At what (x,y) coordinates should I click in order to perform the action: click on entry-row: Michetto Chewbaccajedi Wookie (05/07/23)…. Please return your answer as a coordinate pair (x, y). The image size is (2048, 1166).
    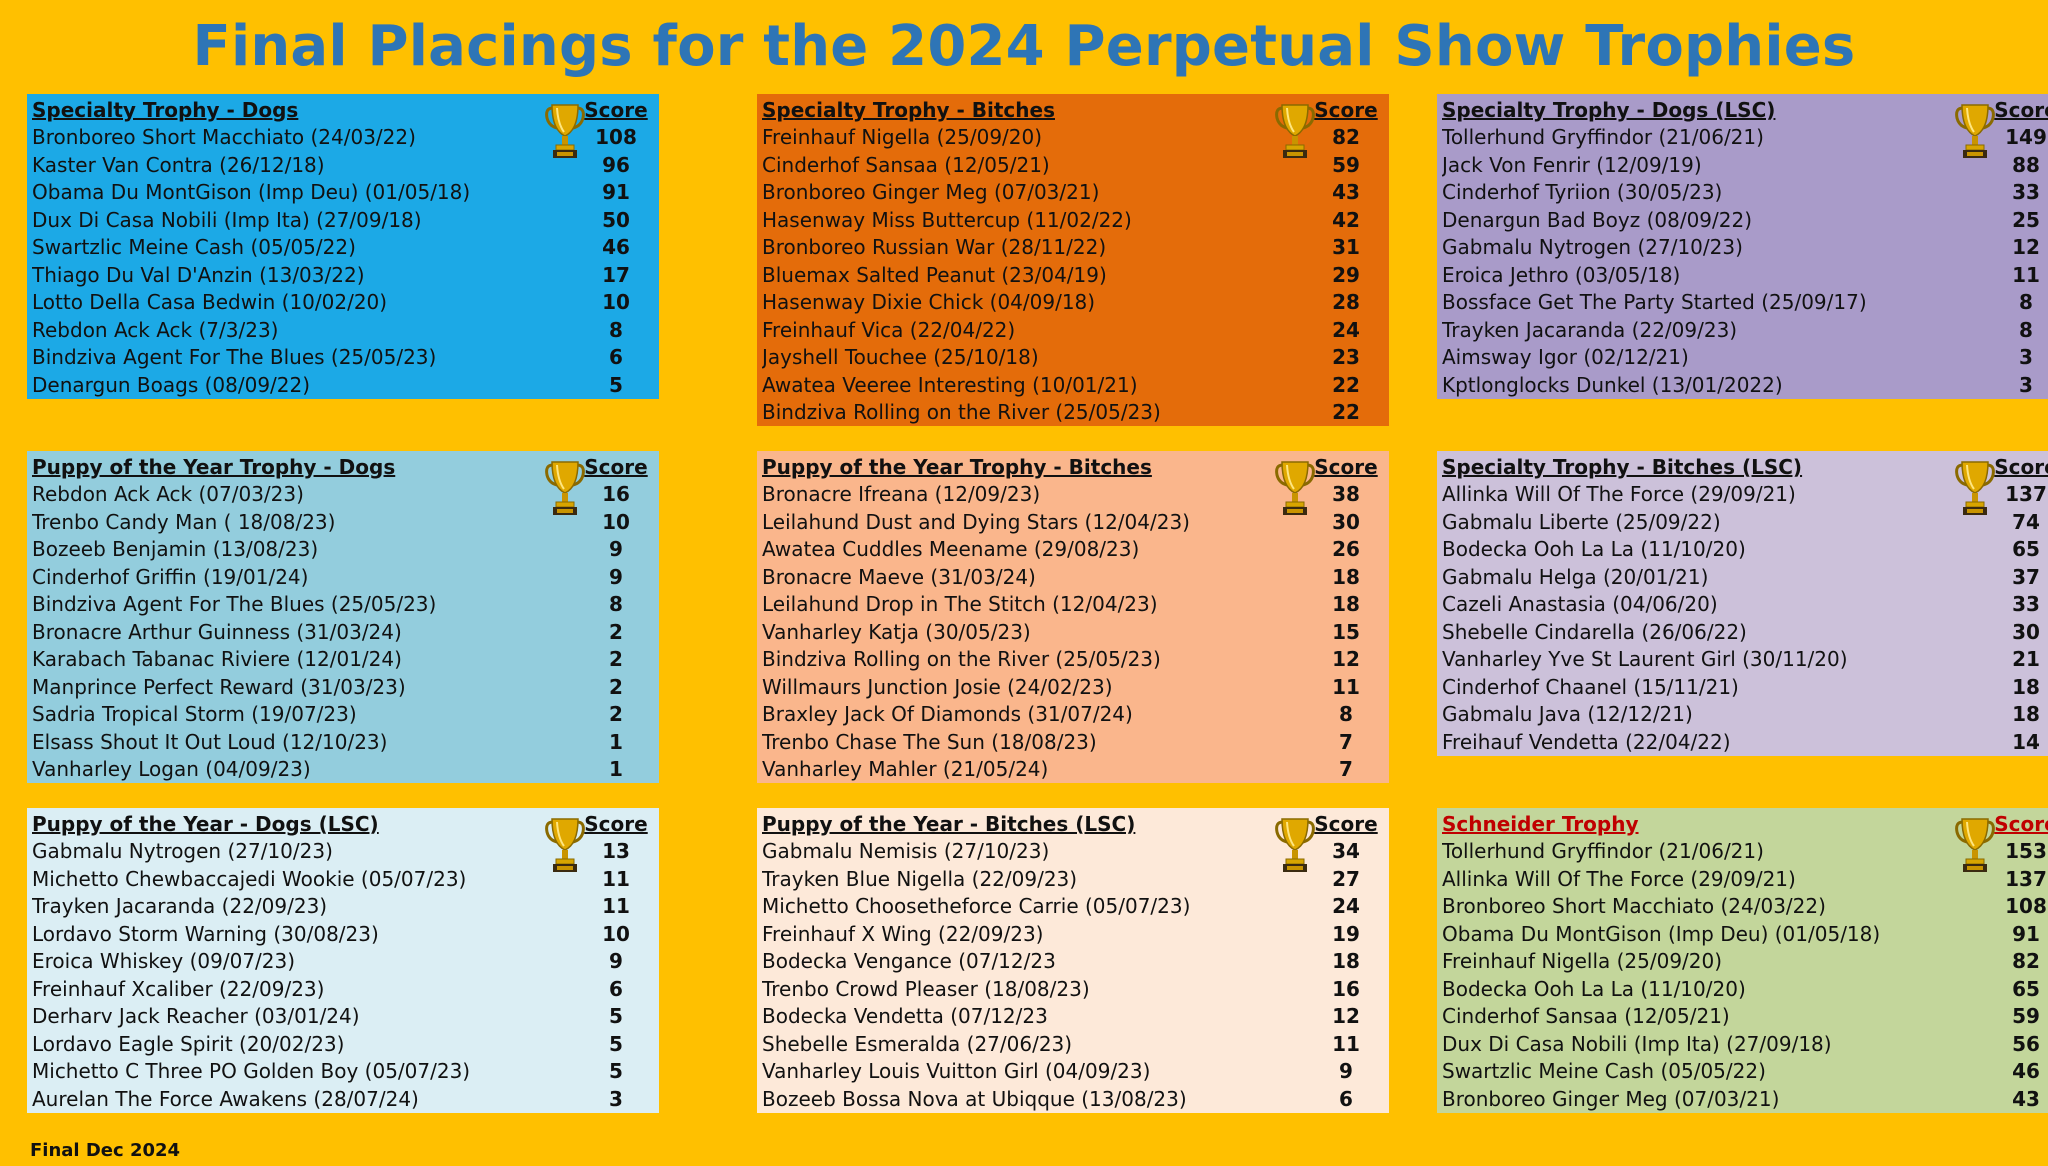
    Looking at the image, I should click on (341, 879).